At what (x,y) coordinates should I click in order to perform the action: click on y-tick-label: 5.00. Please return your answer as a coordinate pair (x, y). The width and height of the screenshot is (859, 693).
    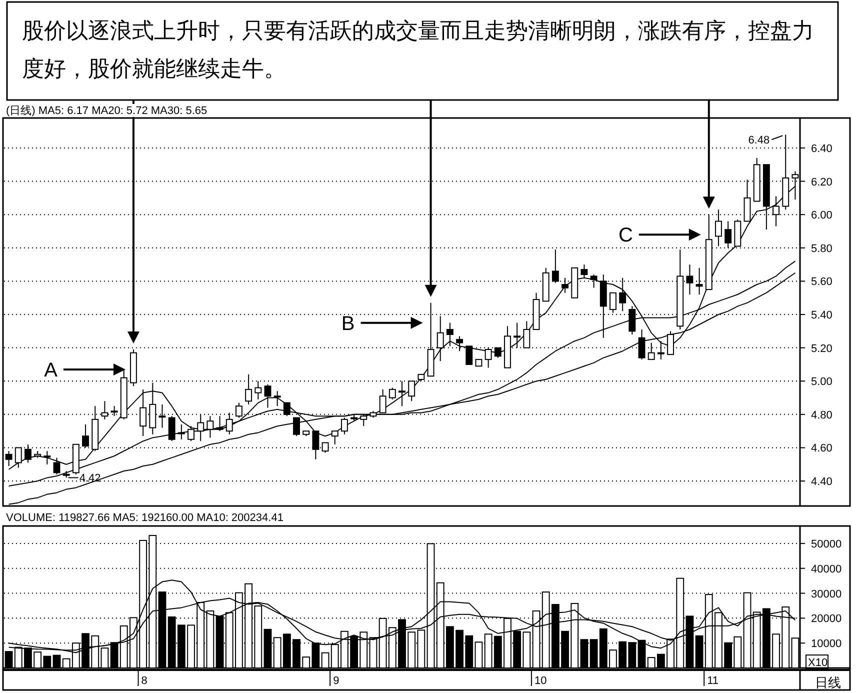
    Looking at the image, I should click on (821, 382).